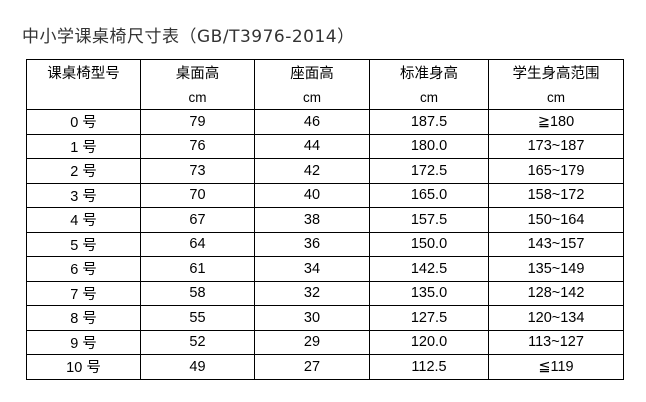 Image resolution: width=646 pixels, height=402 pixels. Describe the element at coordinates (83, 367) in the screenshot. I see `cell-model: 10 号` at that location.